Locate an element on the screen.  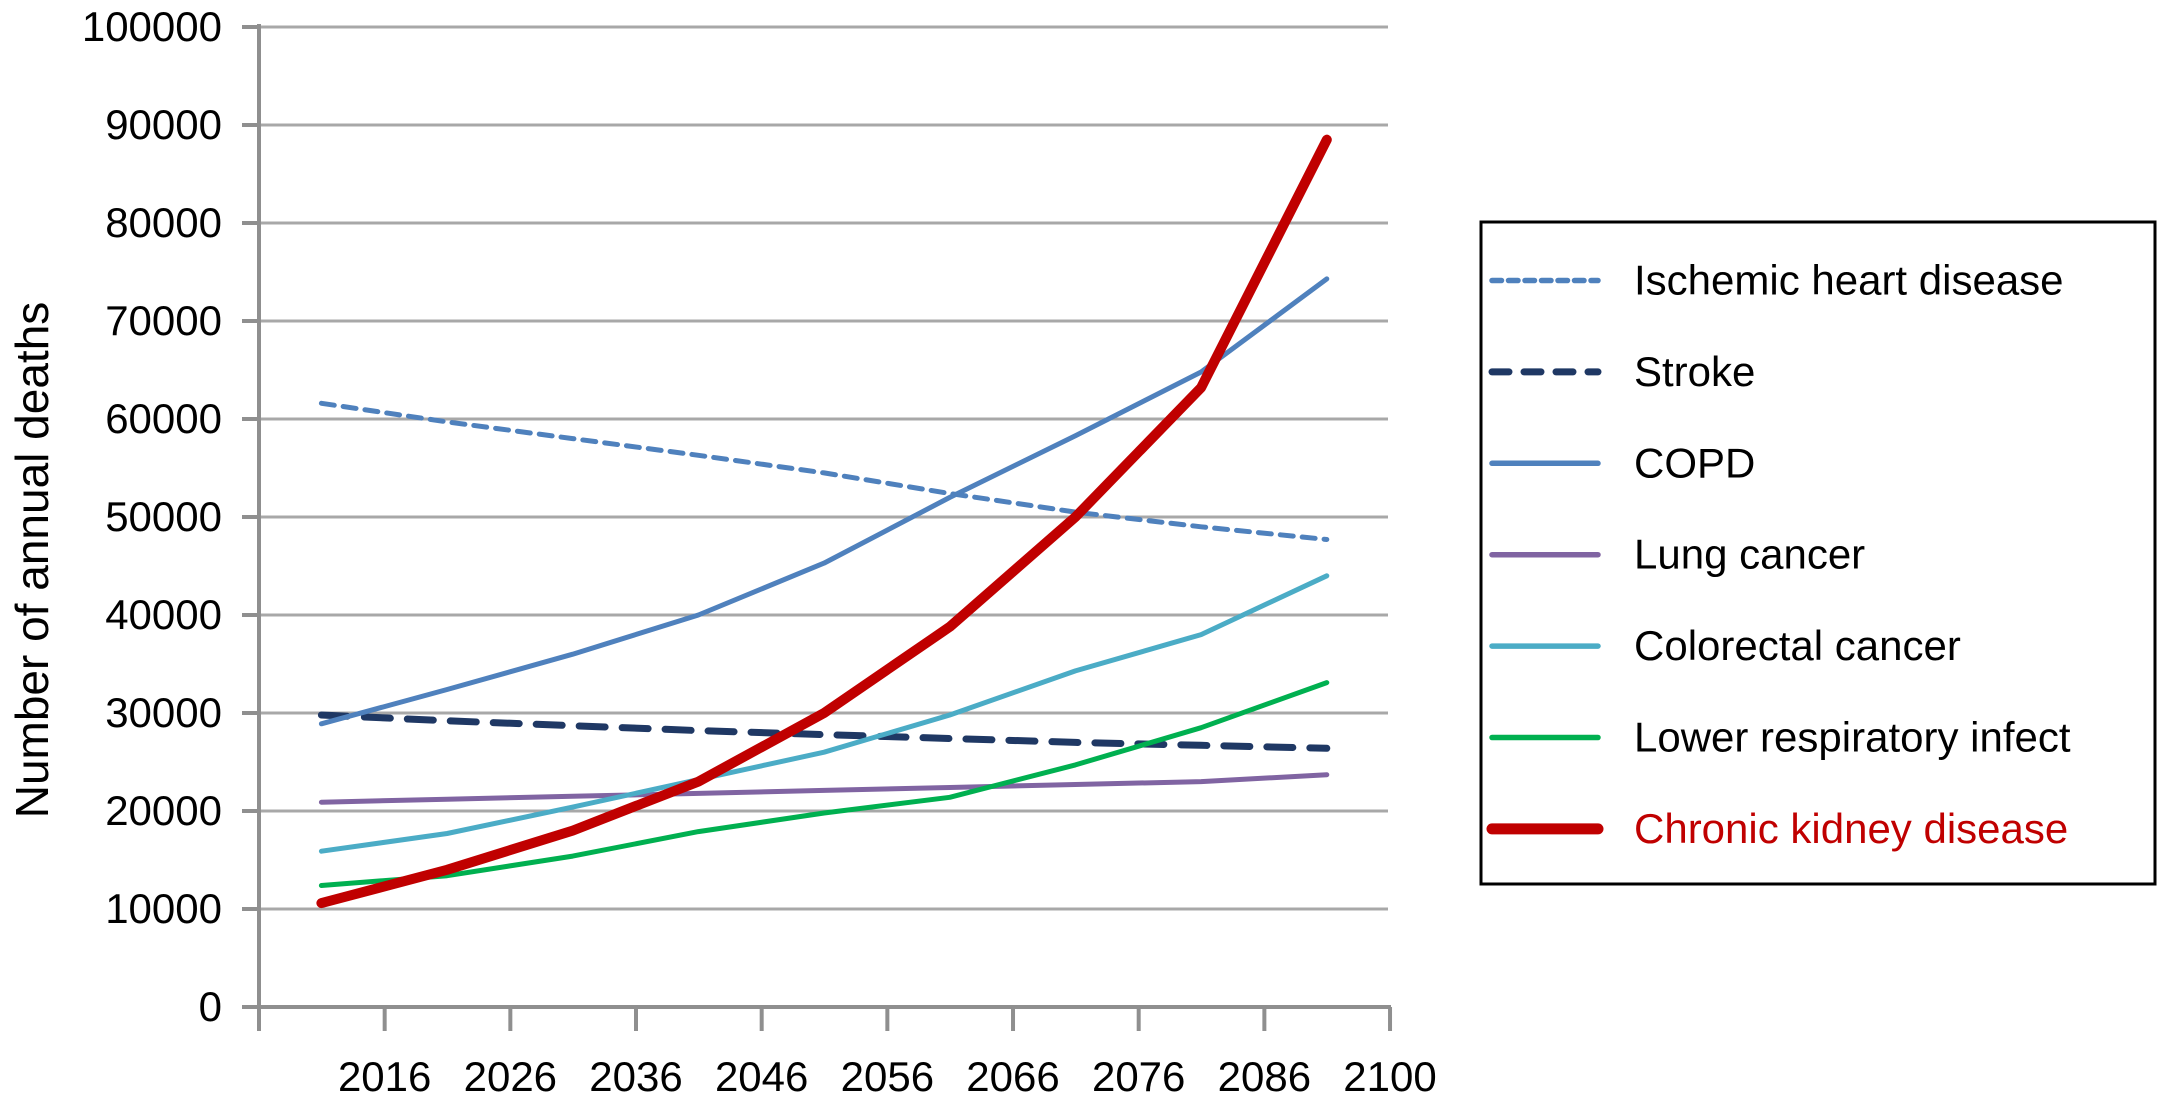
legend-label-ischemic-heart-disease: Ischemic heart disease is located at coordinates (1849, 280).